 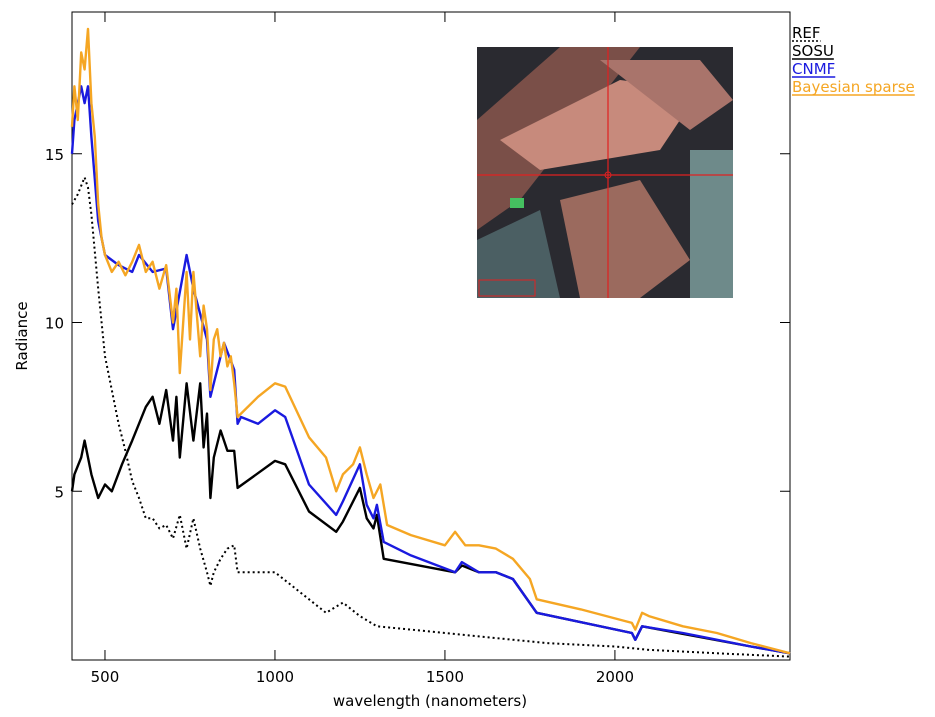 I want to click on x-tick-label: 2000, so click(x=615, y=677).